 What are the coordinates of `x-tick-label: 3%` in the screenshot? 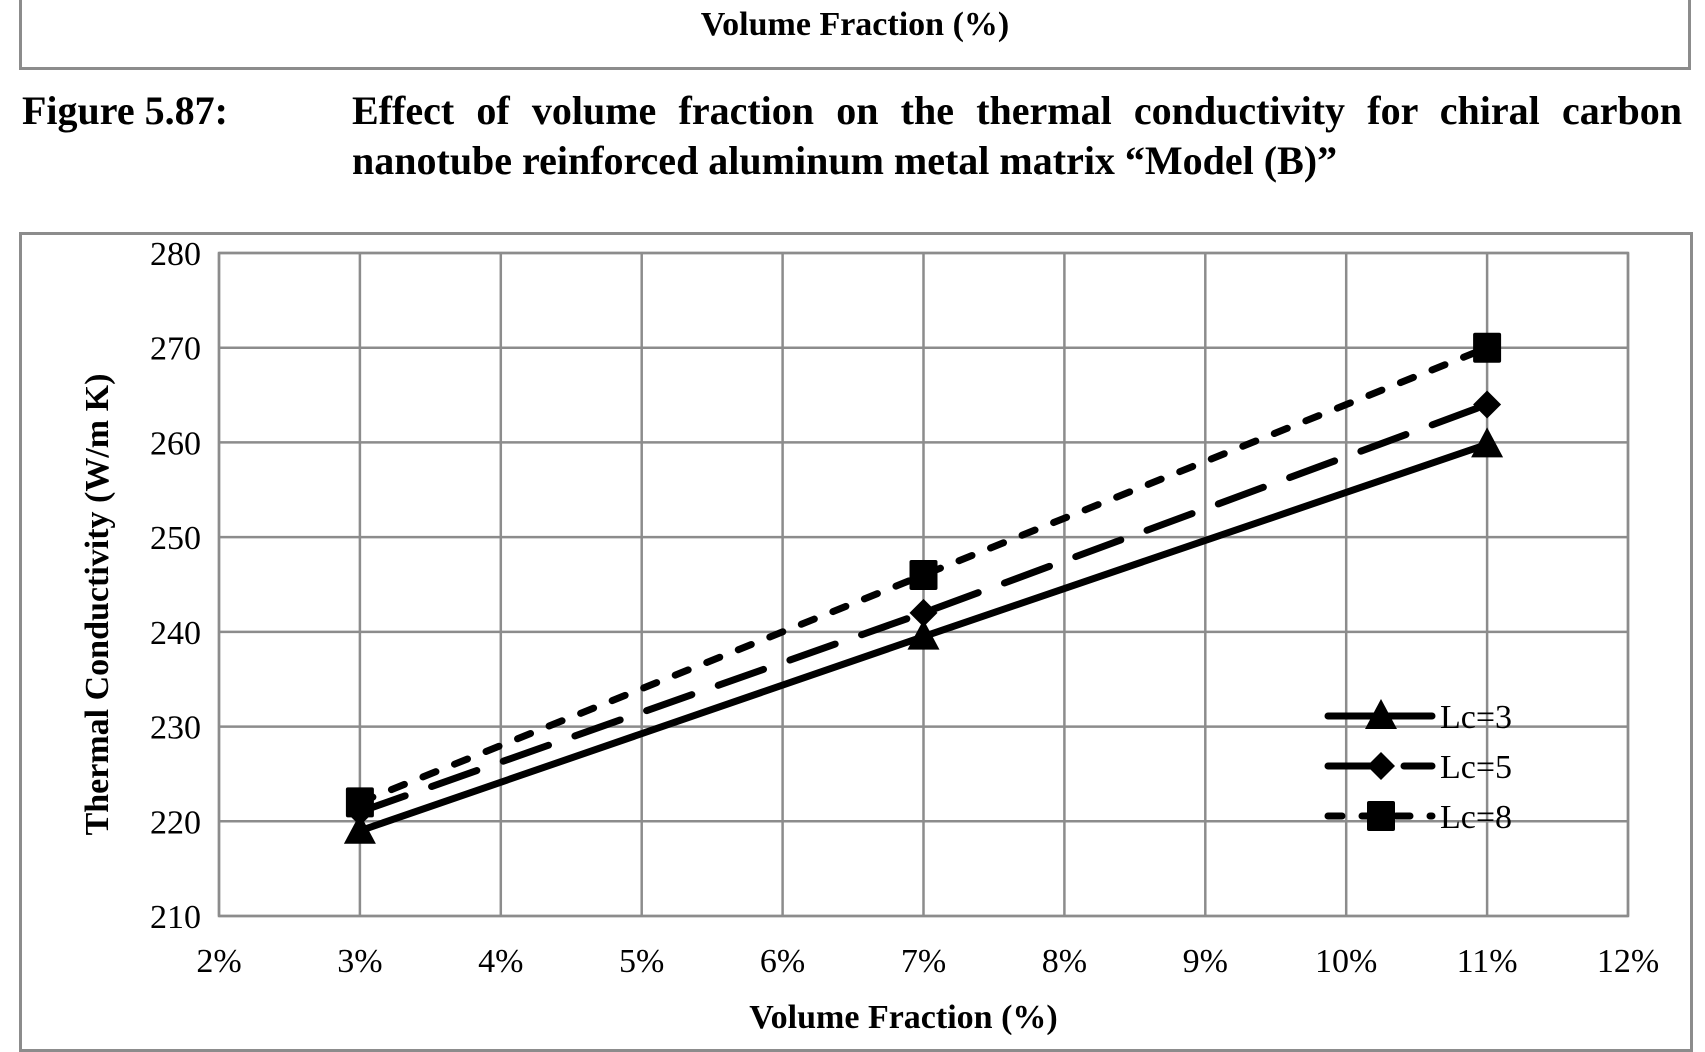 It's located at (359, 961).